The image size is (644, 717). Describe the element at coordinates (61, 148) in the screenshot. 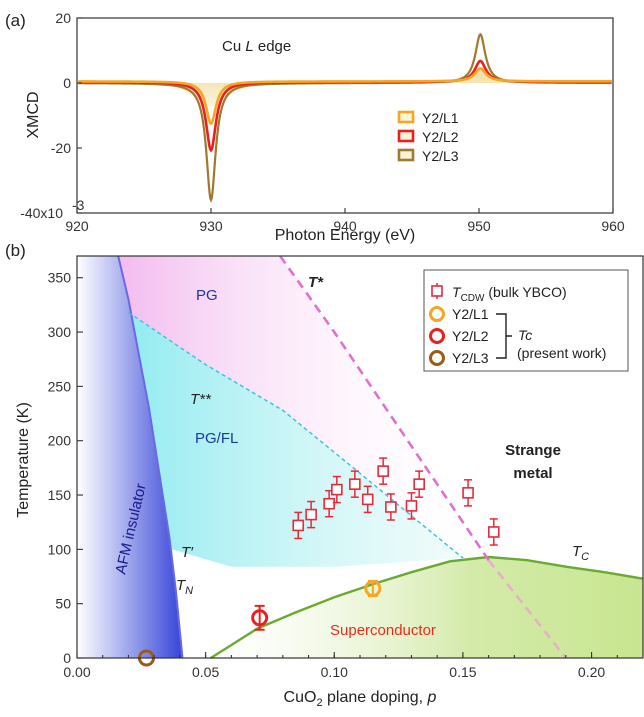

I see `y-tick-label: -20` at that location.